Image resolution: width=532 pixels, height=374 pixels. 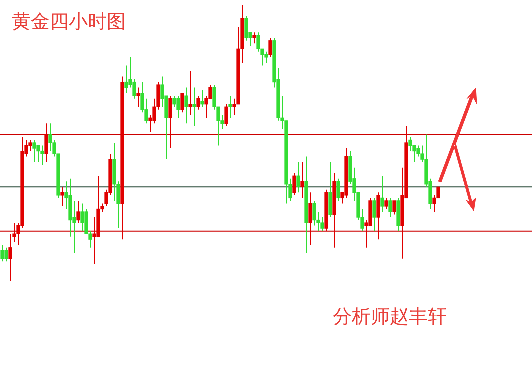 What do you see at coordinates (69, 22) in the screenshot?
I see `chart-title: 黄金四小时图` at bounding box center [69, 22].